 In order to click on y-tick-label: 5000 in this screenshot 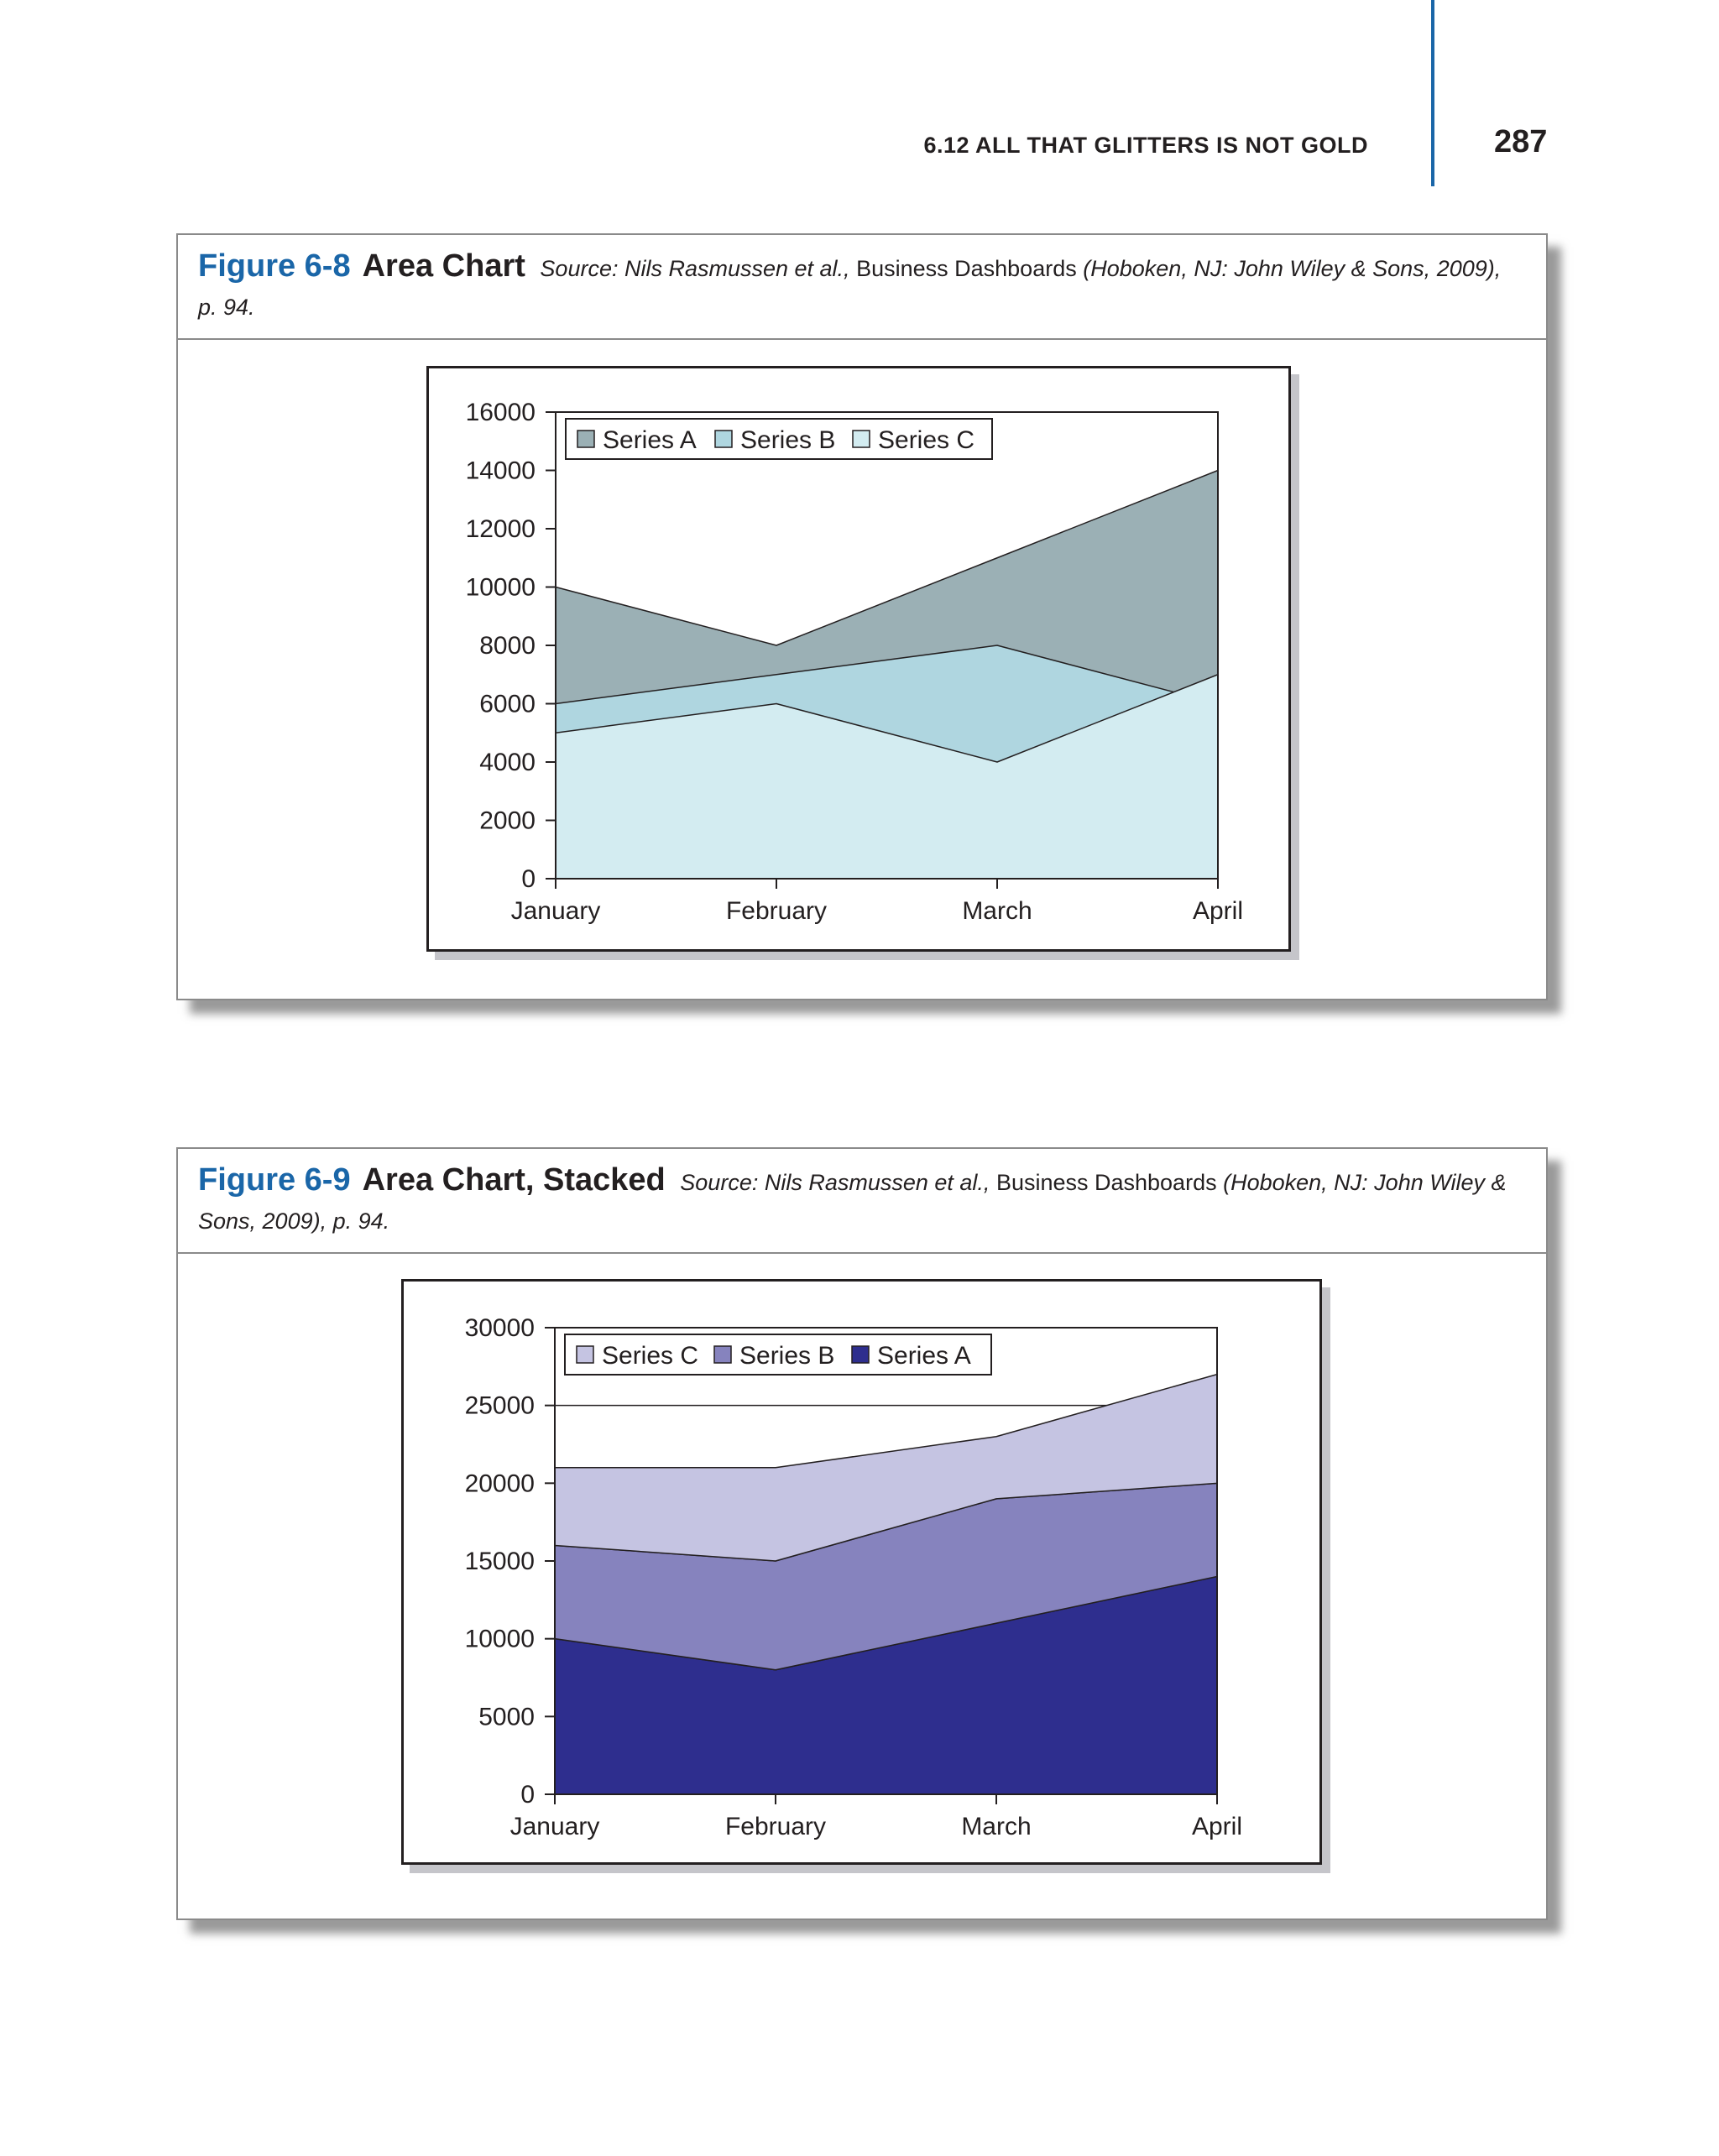, I will do `click(506, 1717)`.